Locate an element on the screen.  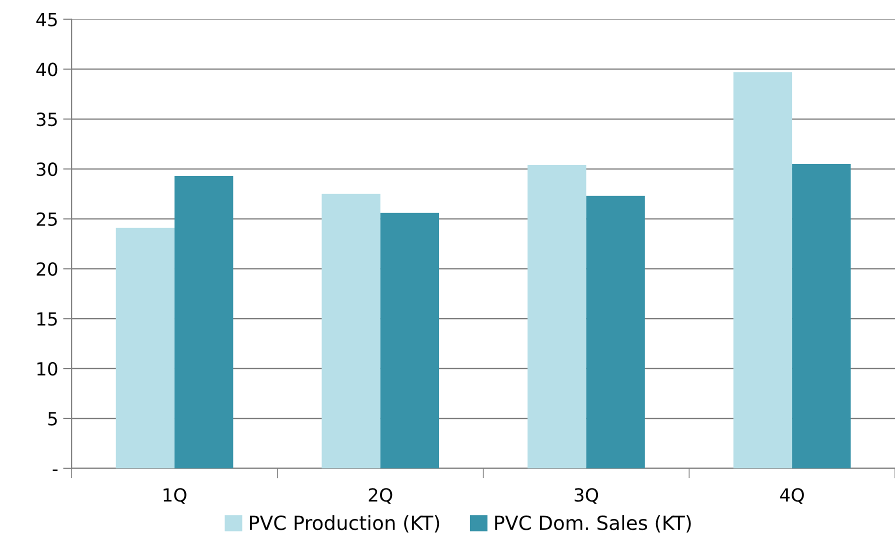
x-tick-label: 2Q is located at coordinates (380, 496).